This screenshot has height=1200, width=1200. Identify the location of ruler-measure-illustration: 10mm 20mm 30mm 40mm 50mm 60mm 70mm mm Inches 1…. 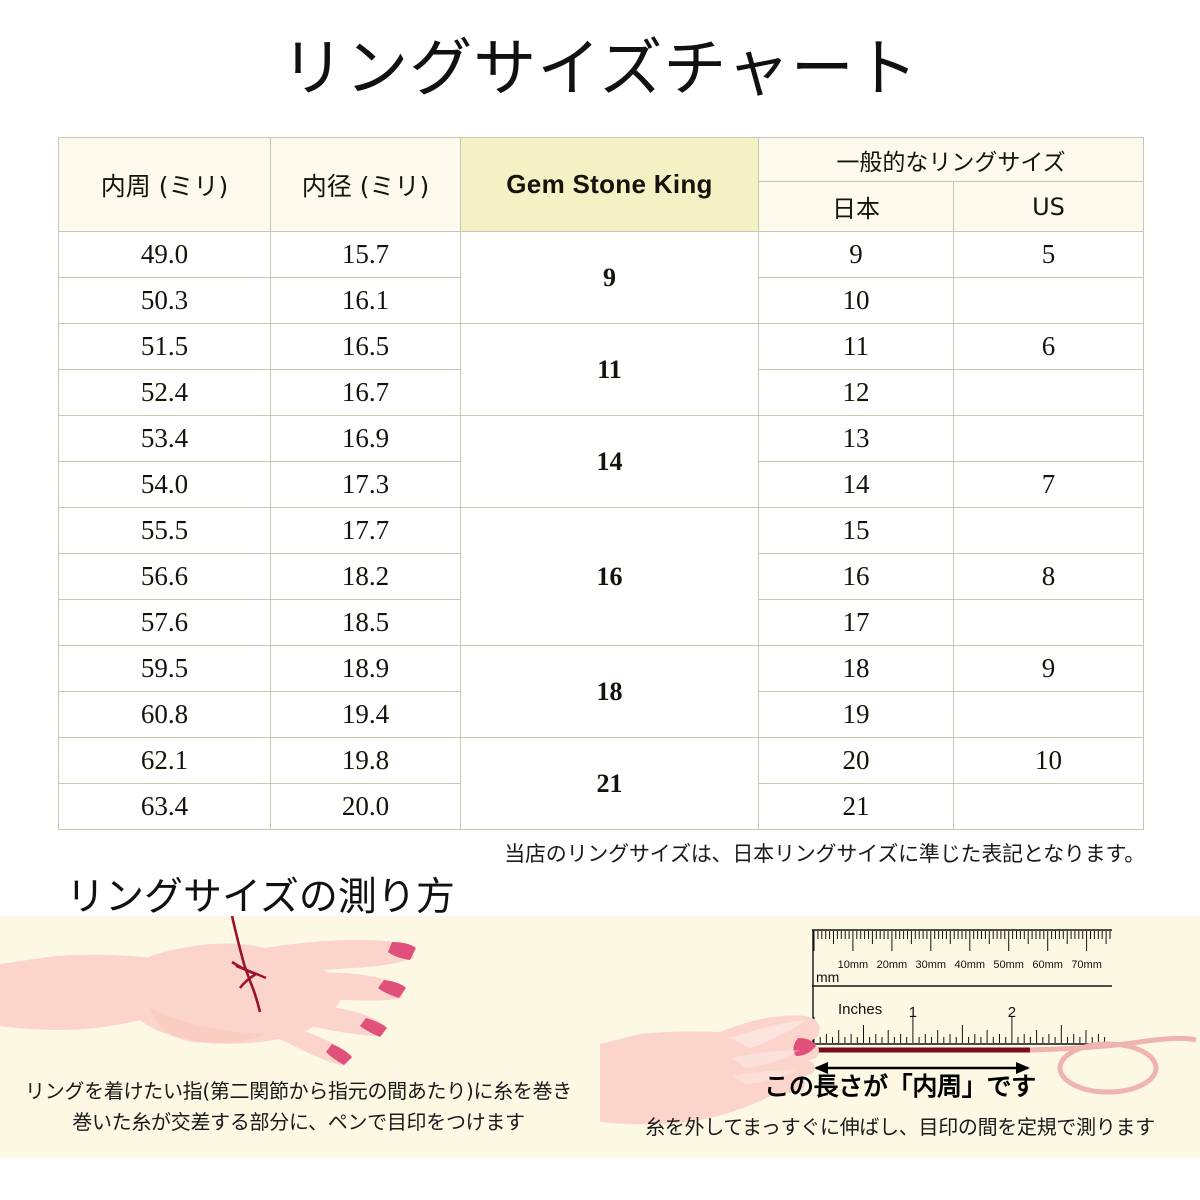
(898, 1026).